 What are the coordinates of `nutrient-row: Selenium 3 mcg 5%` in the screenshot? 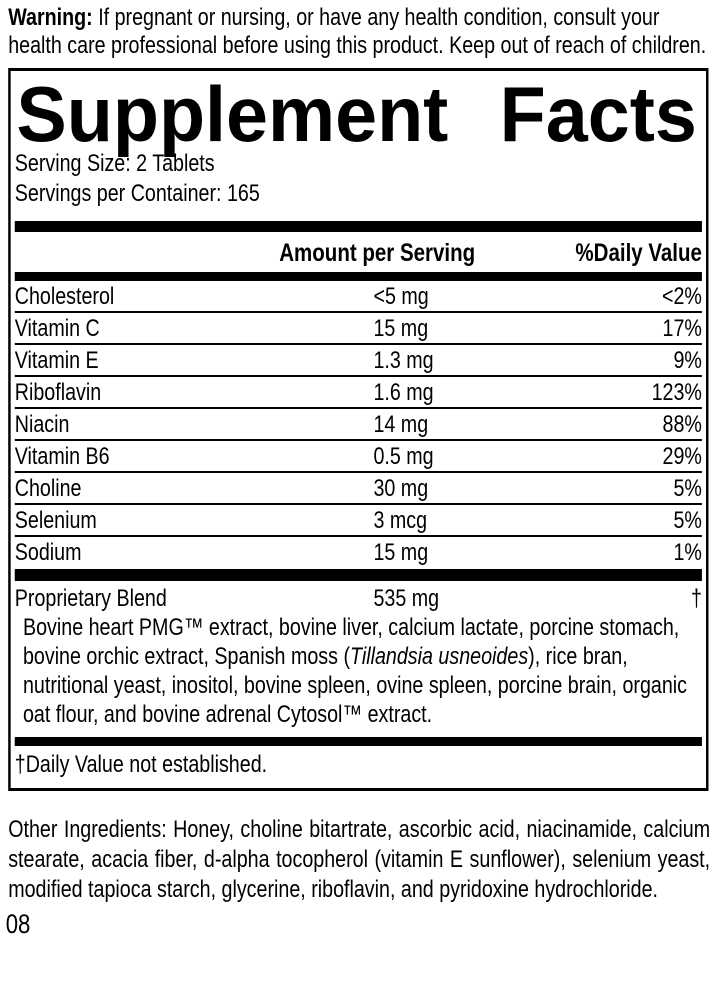 It's located at (358, 519).